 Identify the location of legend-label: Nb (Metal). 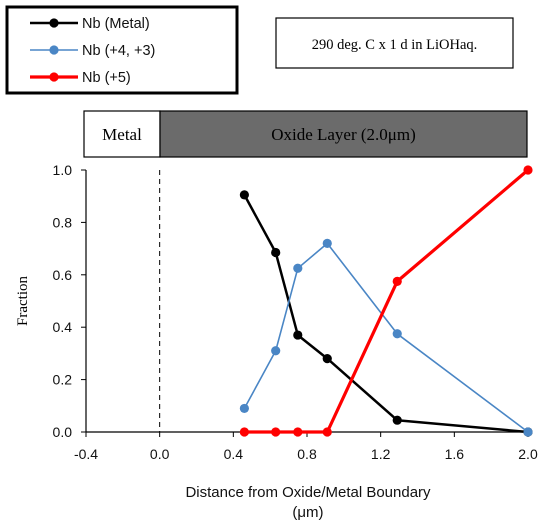
(116, 24).